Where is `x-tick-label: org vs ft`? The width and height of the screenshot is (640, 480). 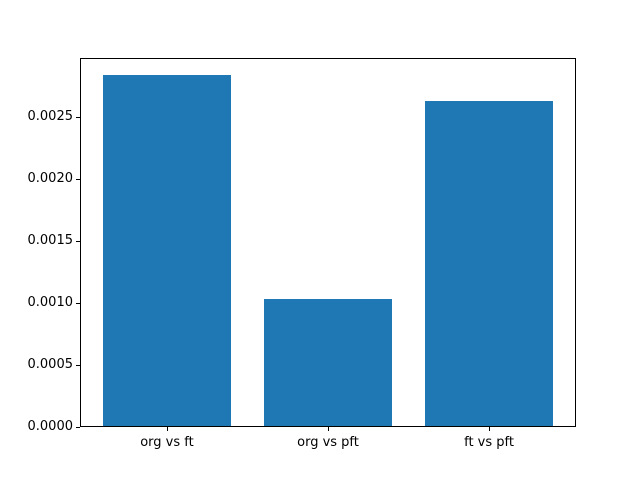
x-tick-label: org vs ft is located at coordinates (167, 443).